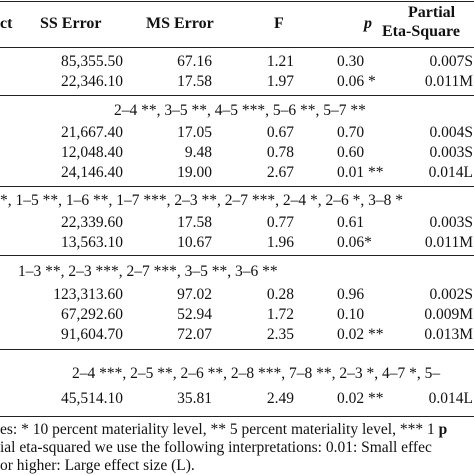 The image size is (474, 475). What do you see at coordinates (237, 1) in the screenshot?
I see `top-rule` at bounding box center [237, 1].